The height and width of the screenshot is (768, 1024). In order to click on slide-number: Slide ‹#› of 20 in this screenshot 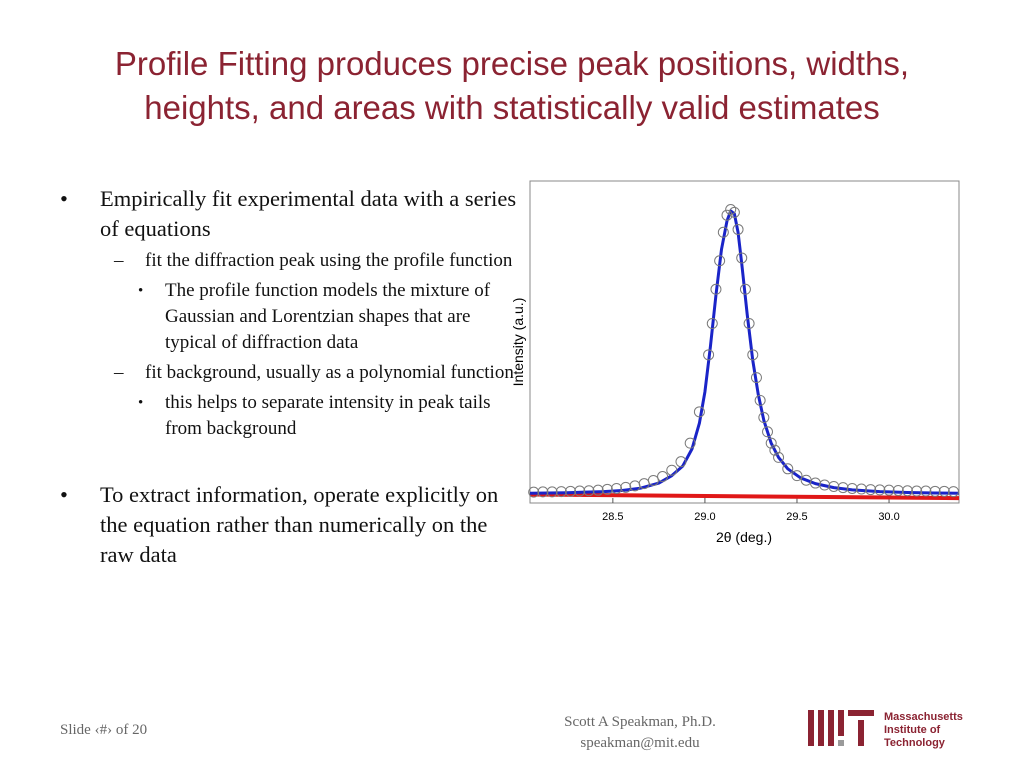, I will do `click(104, 730)`.